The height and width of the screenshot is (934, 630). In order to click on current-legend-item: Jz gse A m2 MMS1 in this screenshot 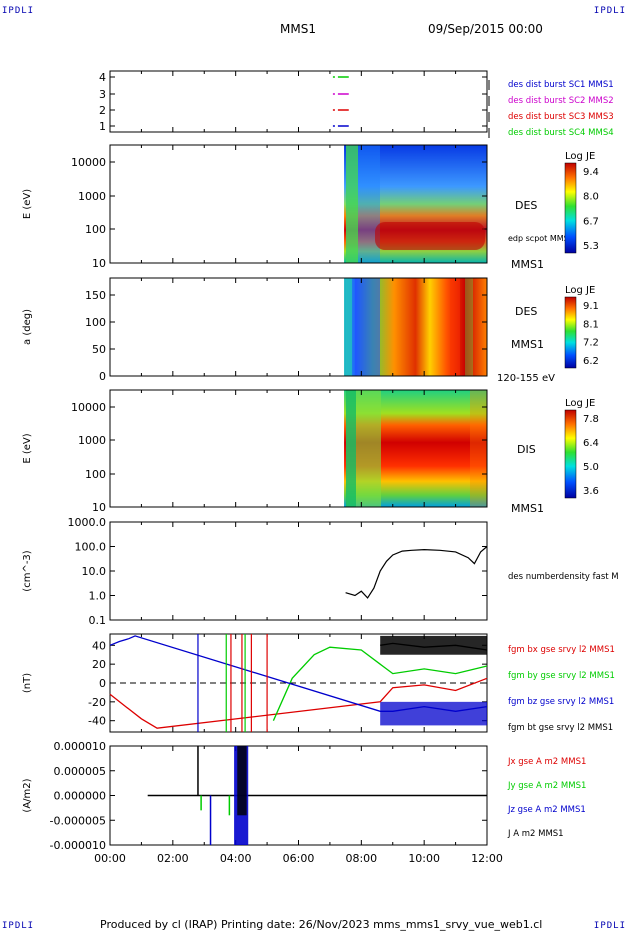, I will do `click(546, 810)`.